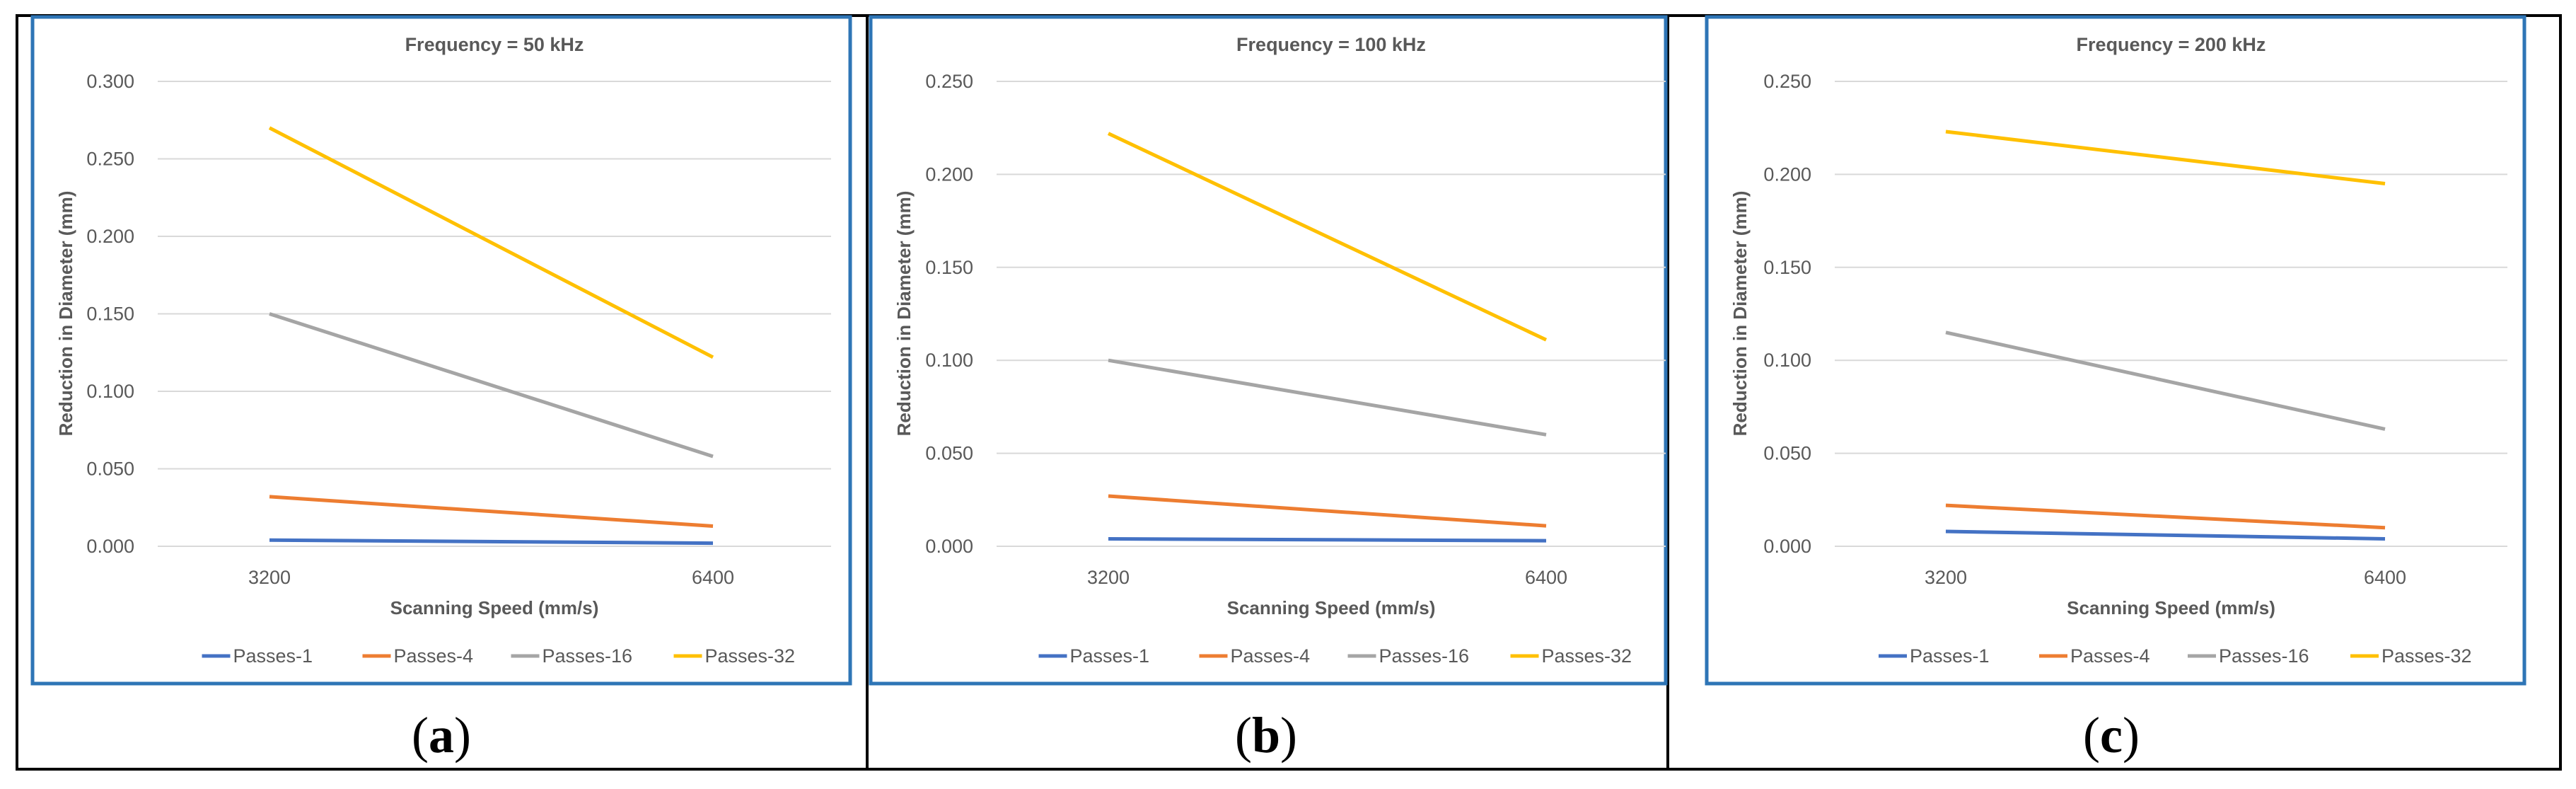  I want to click on chart-title: Frequency = 100 kHz, so click(1331, 44).